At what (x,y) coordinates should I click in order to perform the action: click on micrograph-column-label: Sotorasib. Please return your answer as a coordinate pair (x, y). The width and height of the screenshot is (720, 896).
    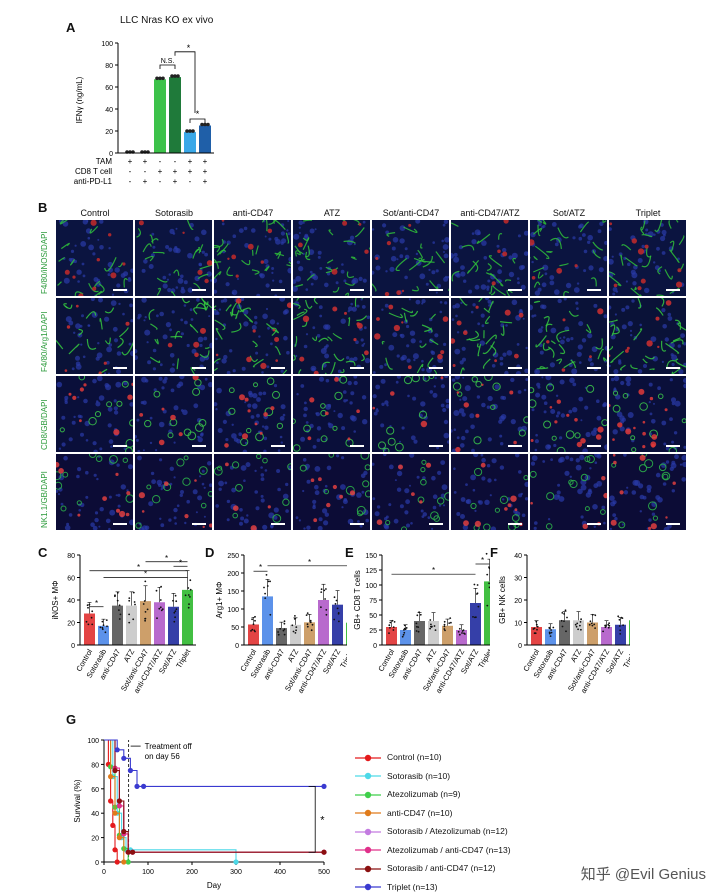
    Looking at the image, I should click on (174, 213).